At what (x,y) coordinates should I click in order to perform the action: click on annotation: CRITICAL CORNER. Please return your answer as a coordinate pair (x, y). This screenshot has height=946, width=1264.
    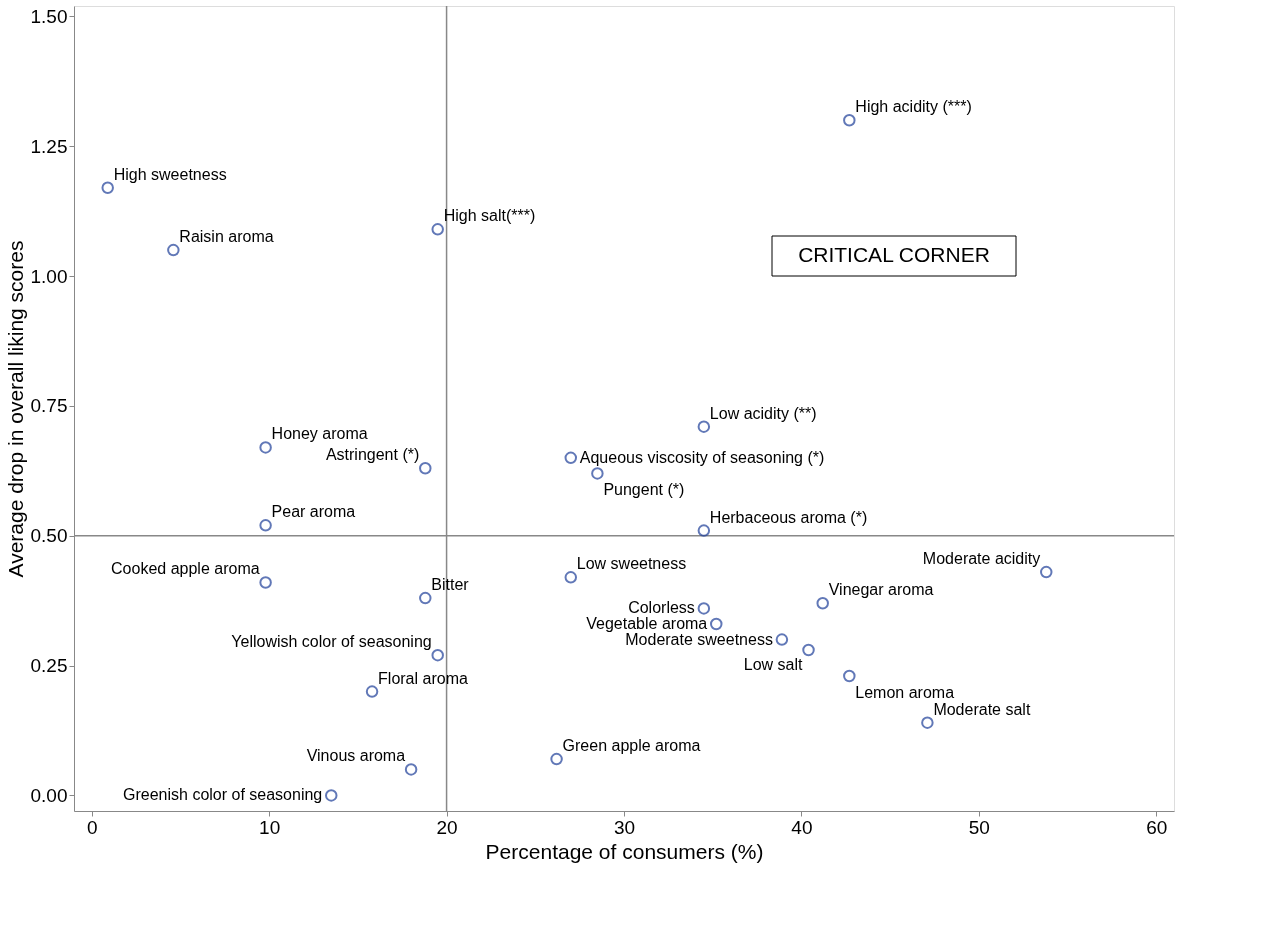
    Looking at the image, I should click on (894, 254).